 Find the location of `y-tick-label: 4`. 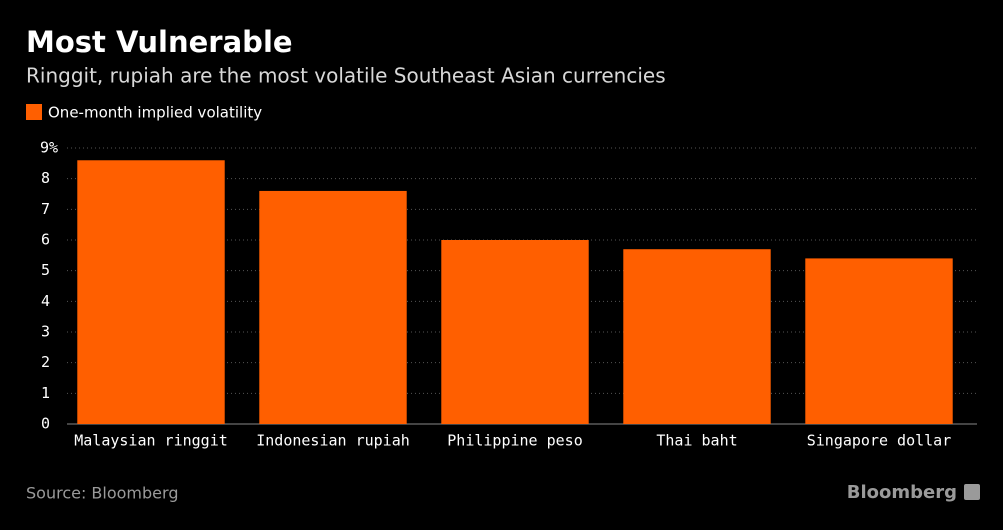

y-tick-label: 4 is located at coordinates (45, 301).